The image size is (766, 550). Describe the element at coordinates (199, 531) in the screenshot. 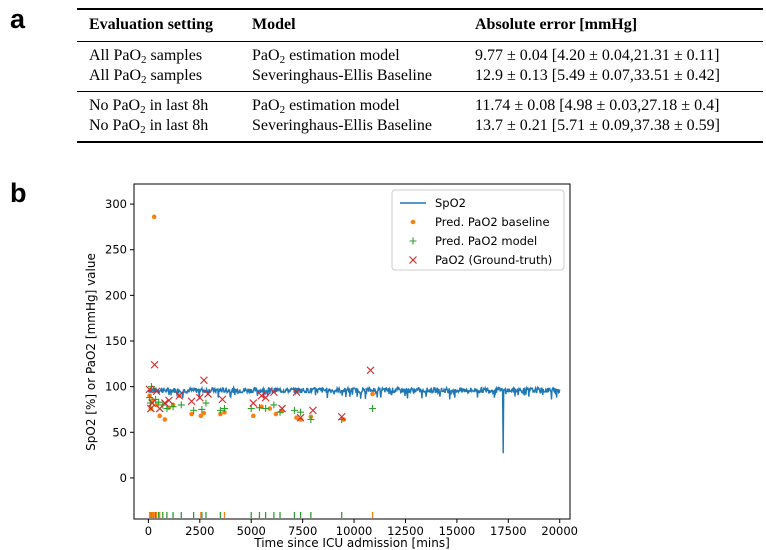

I see `x-tick-label: 2500` at that location.